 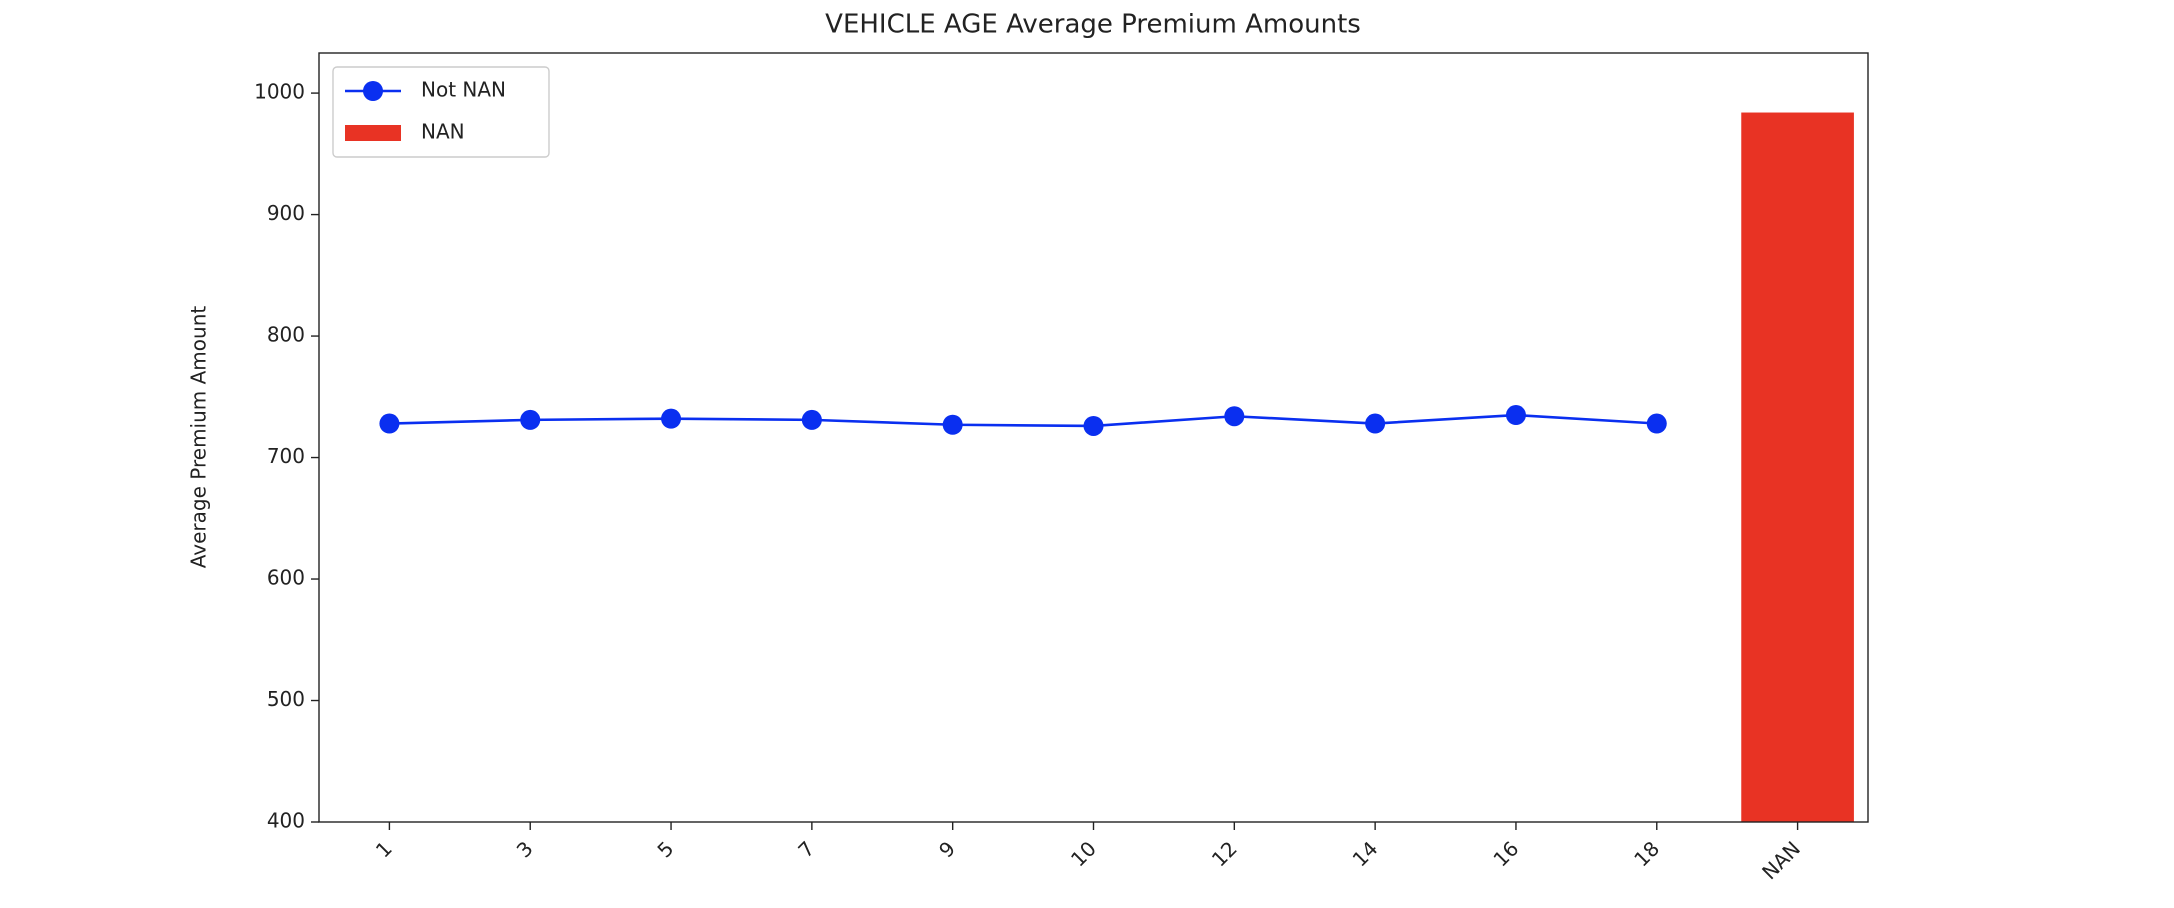 What do you see at coordinates (286, 456) in the screenshot?
I see `y-tick-label: 700` at bounding box center [286, 456].